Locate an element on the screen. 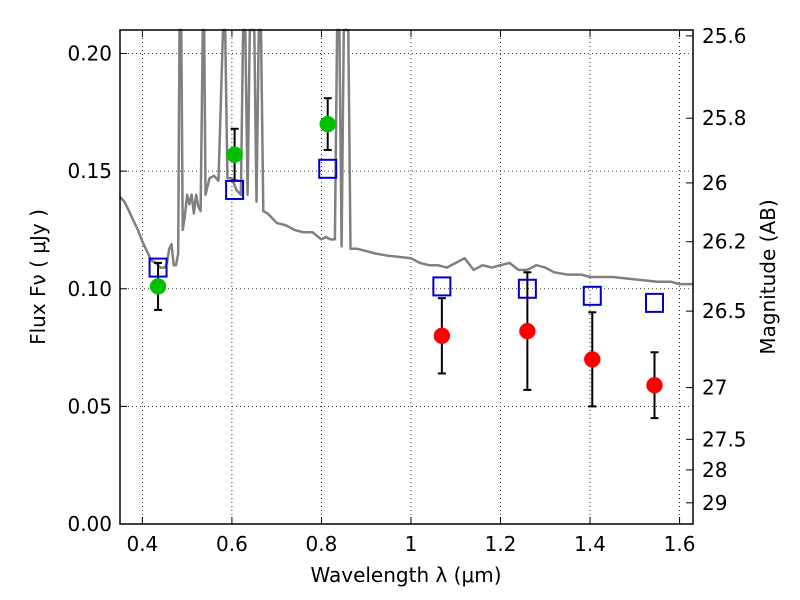  y2-axis-label: Magnitude (AB) is located at coordinates (768, 276).